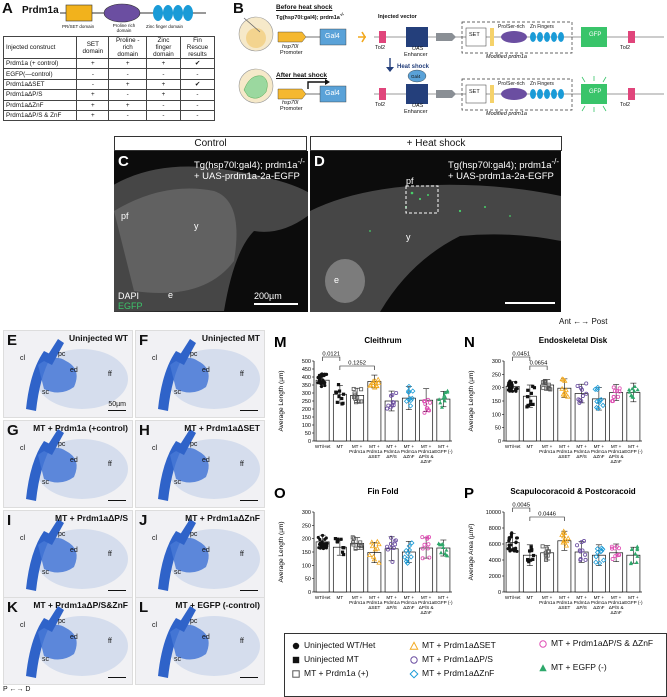 This screenshot has width=667, height=697. What do you see at coordinates (330, 673) in the screenshot?
I see `legend-item: MT + Prdm1a (+)` at bounding box center [330, 673].